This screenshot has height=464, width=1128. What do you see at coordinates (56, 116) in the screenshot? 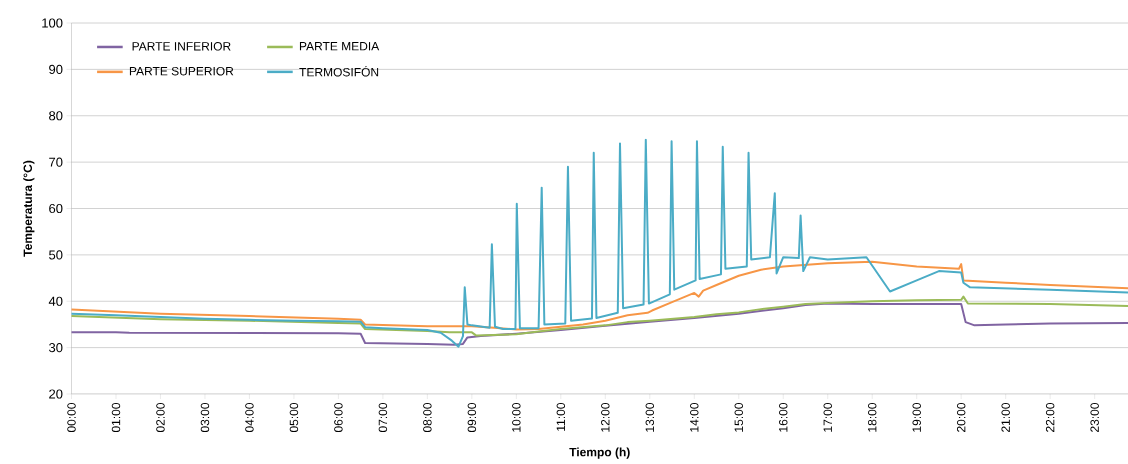
I see `y-tick-label: 80` at bounding box center [56, 116].